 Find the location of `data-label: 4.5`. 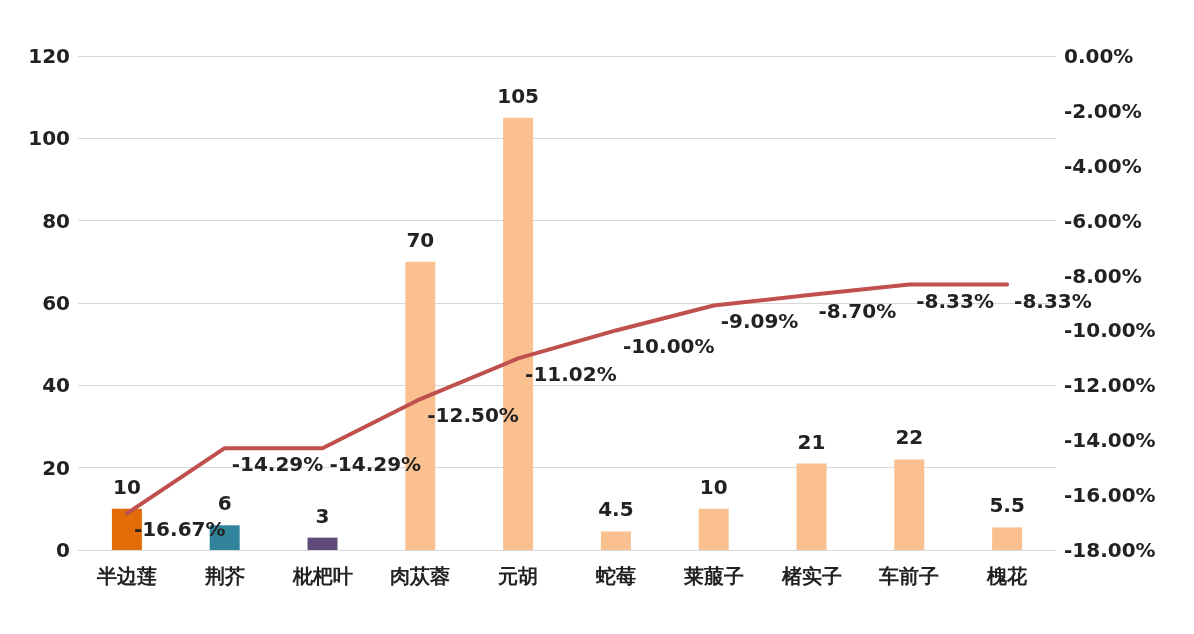

data-label: 4.5 is located at coordinates (616, 509).